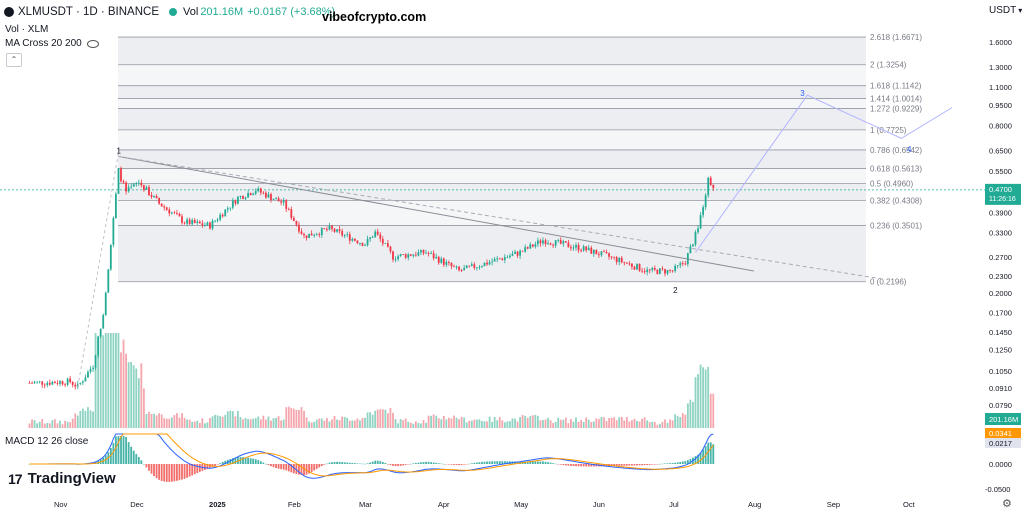 This screenshot has height=515, width=1024. Describe the element at coordinates (27, 29) in the screenshot. I see `indicator-volume-legend: Vol · XLM` at that location.